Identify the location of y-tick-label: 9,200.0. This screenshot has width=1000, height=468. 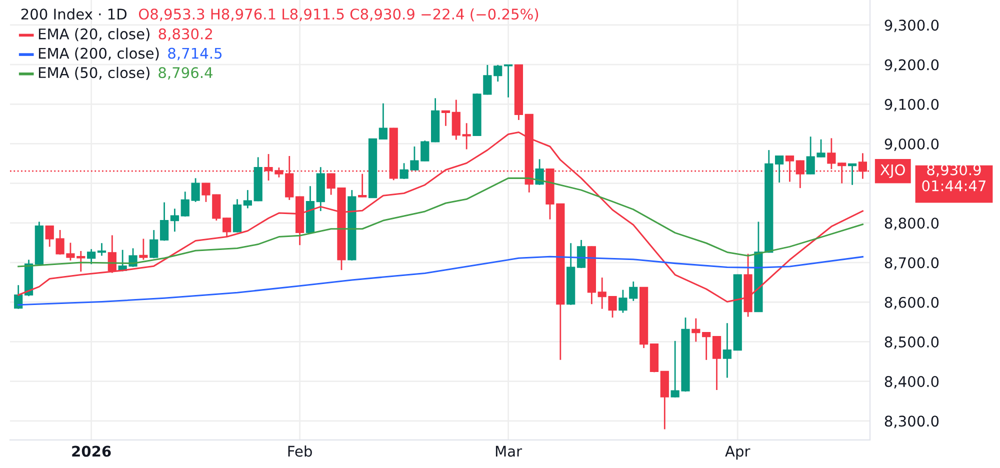
(911, 65).